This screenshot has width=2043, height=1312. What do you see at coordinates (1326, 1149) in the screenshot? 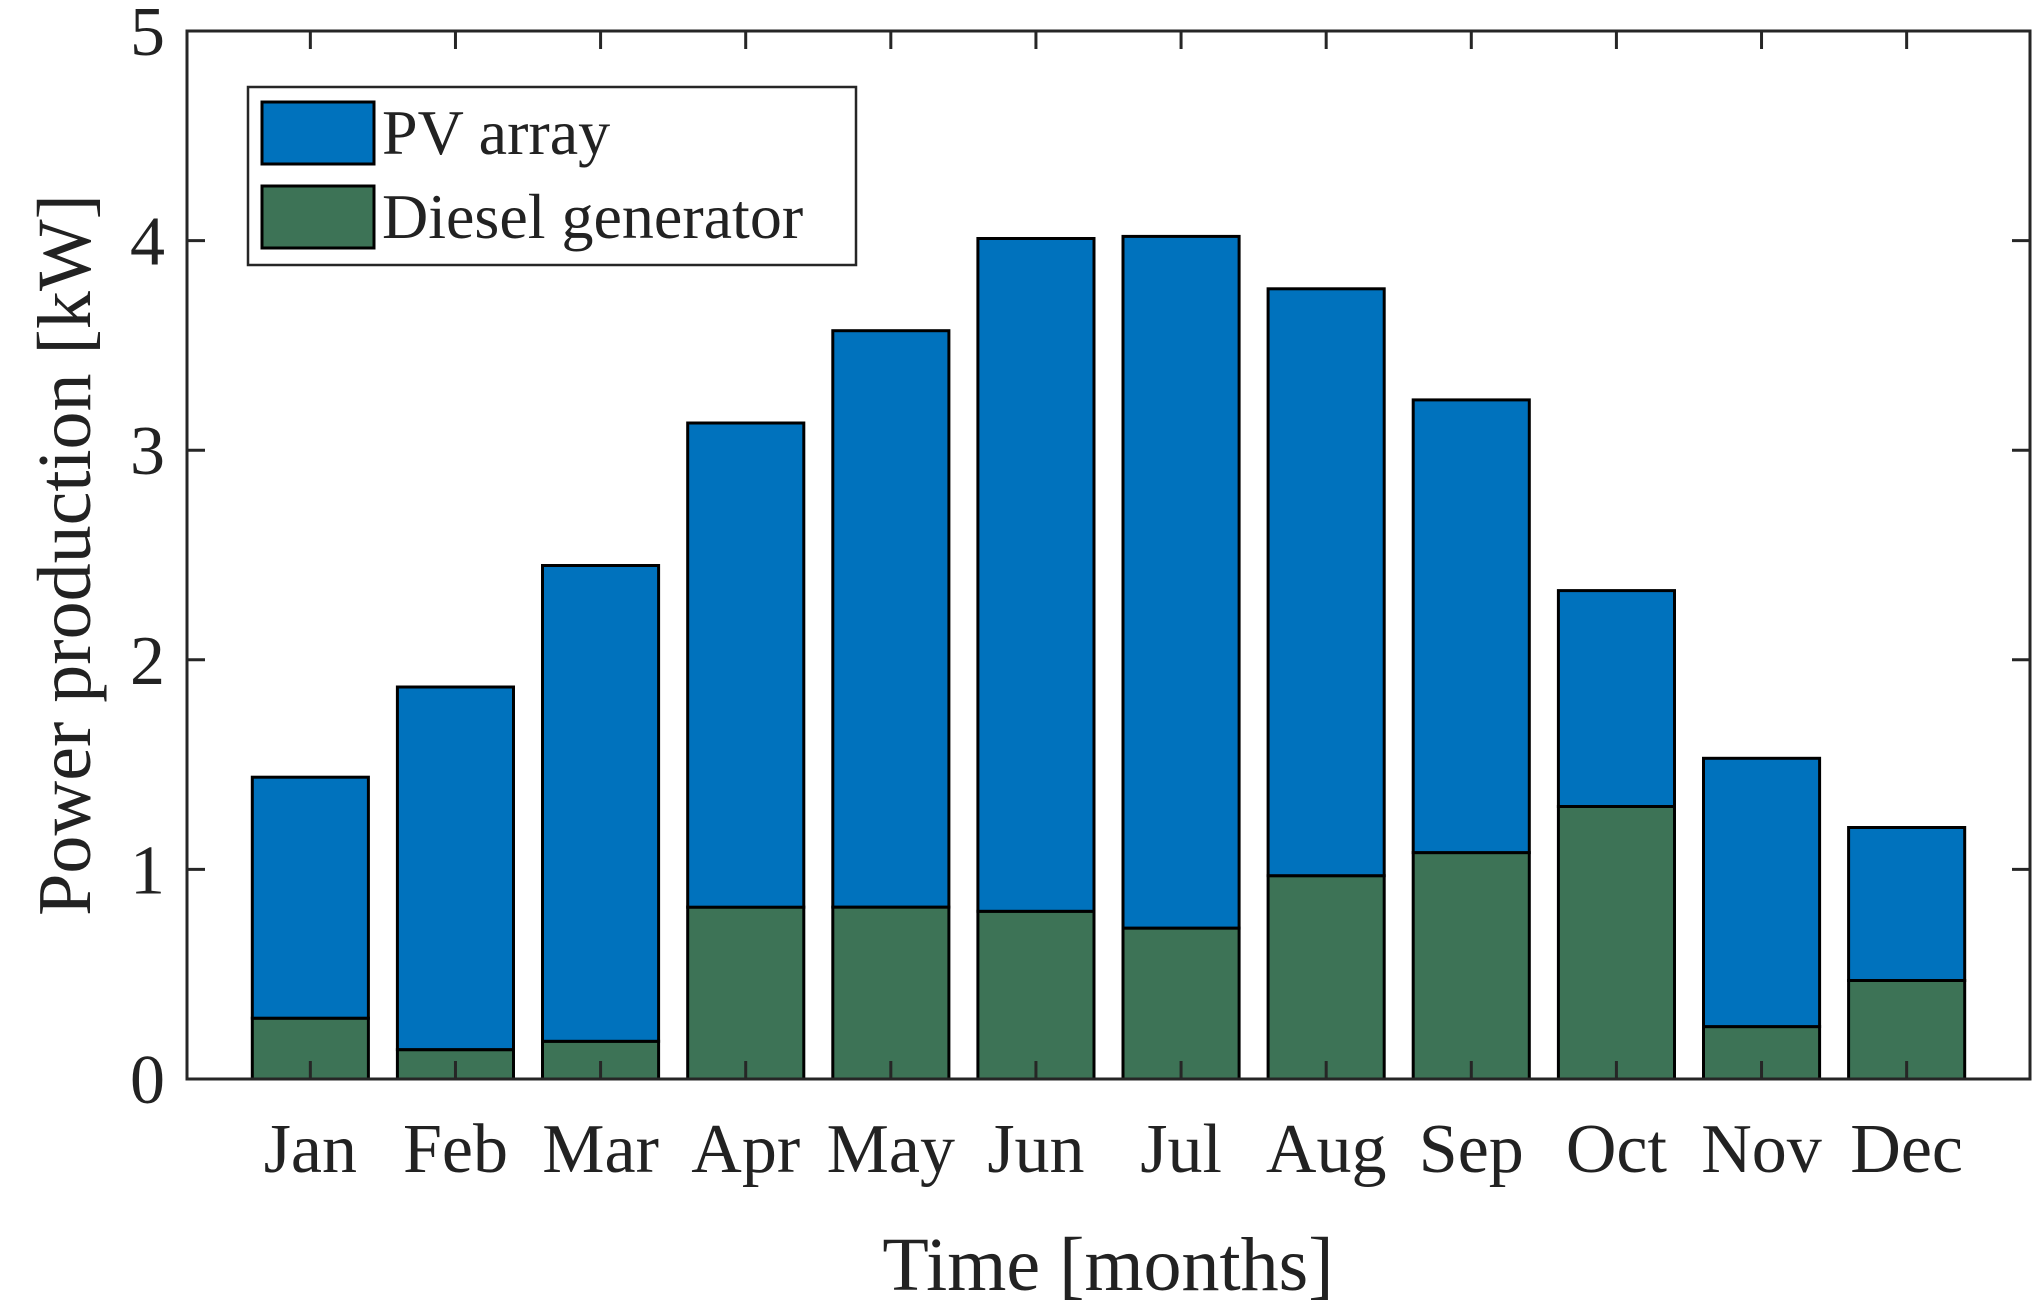
I see `x-tick-label-aug: Aug` at bounding box center [1326, 1149].